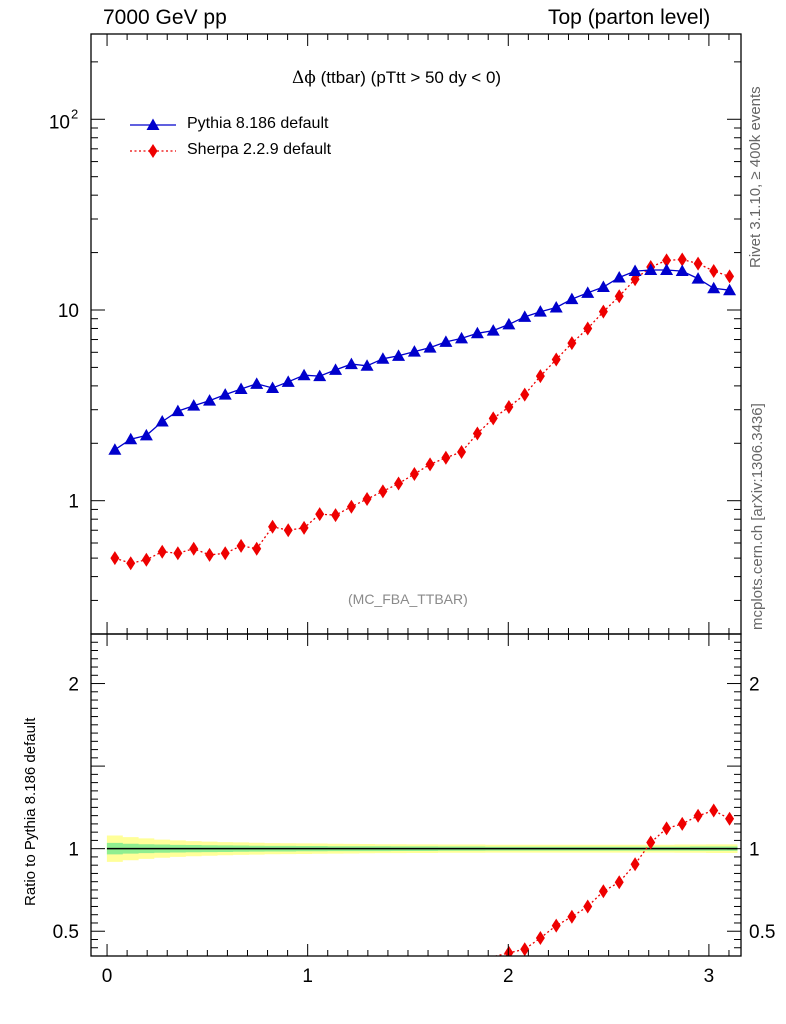  What do you see at coordinates (74, 113) in the screenshot?
I see `y-tick-label-exponent: 2` at bounding box center [74, 113].